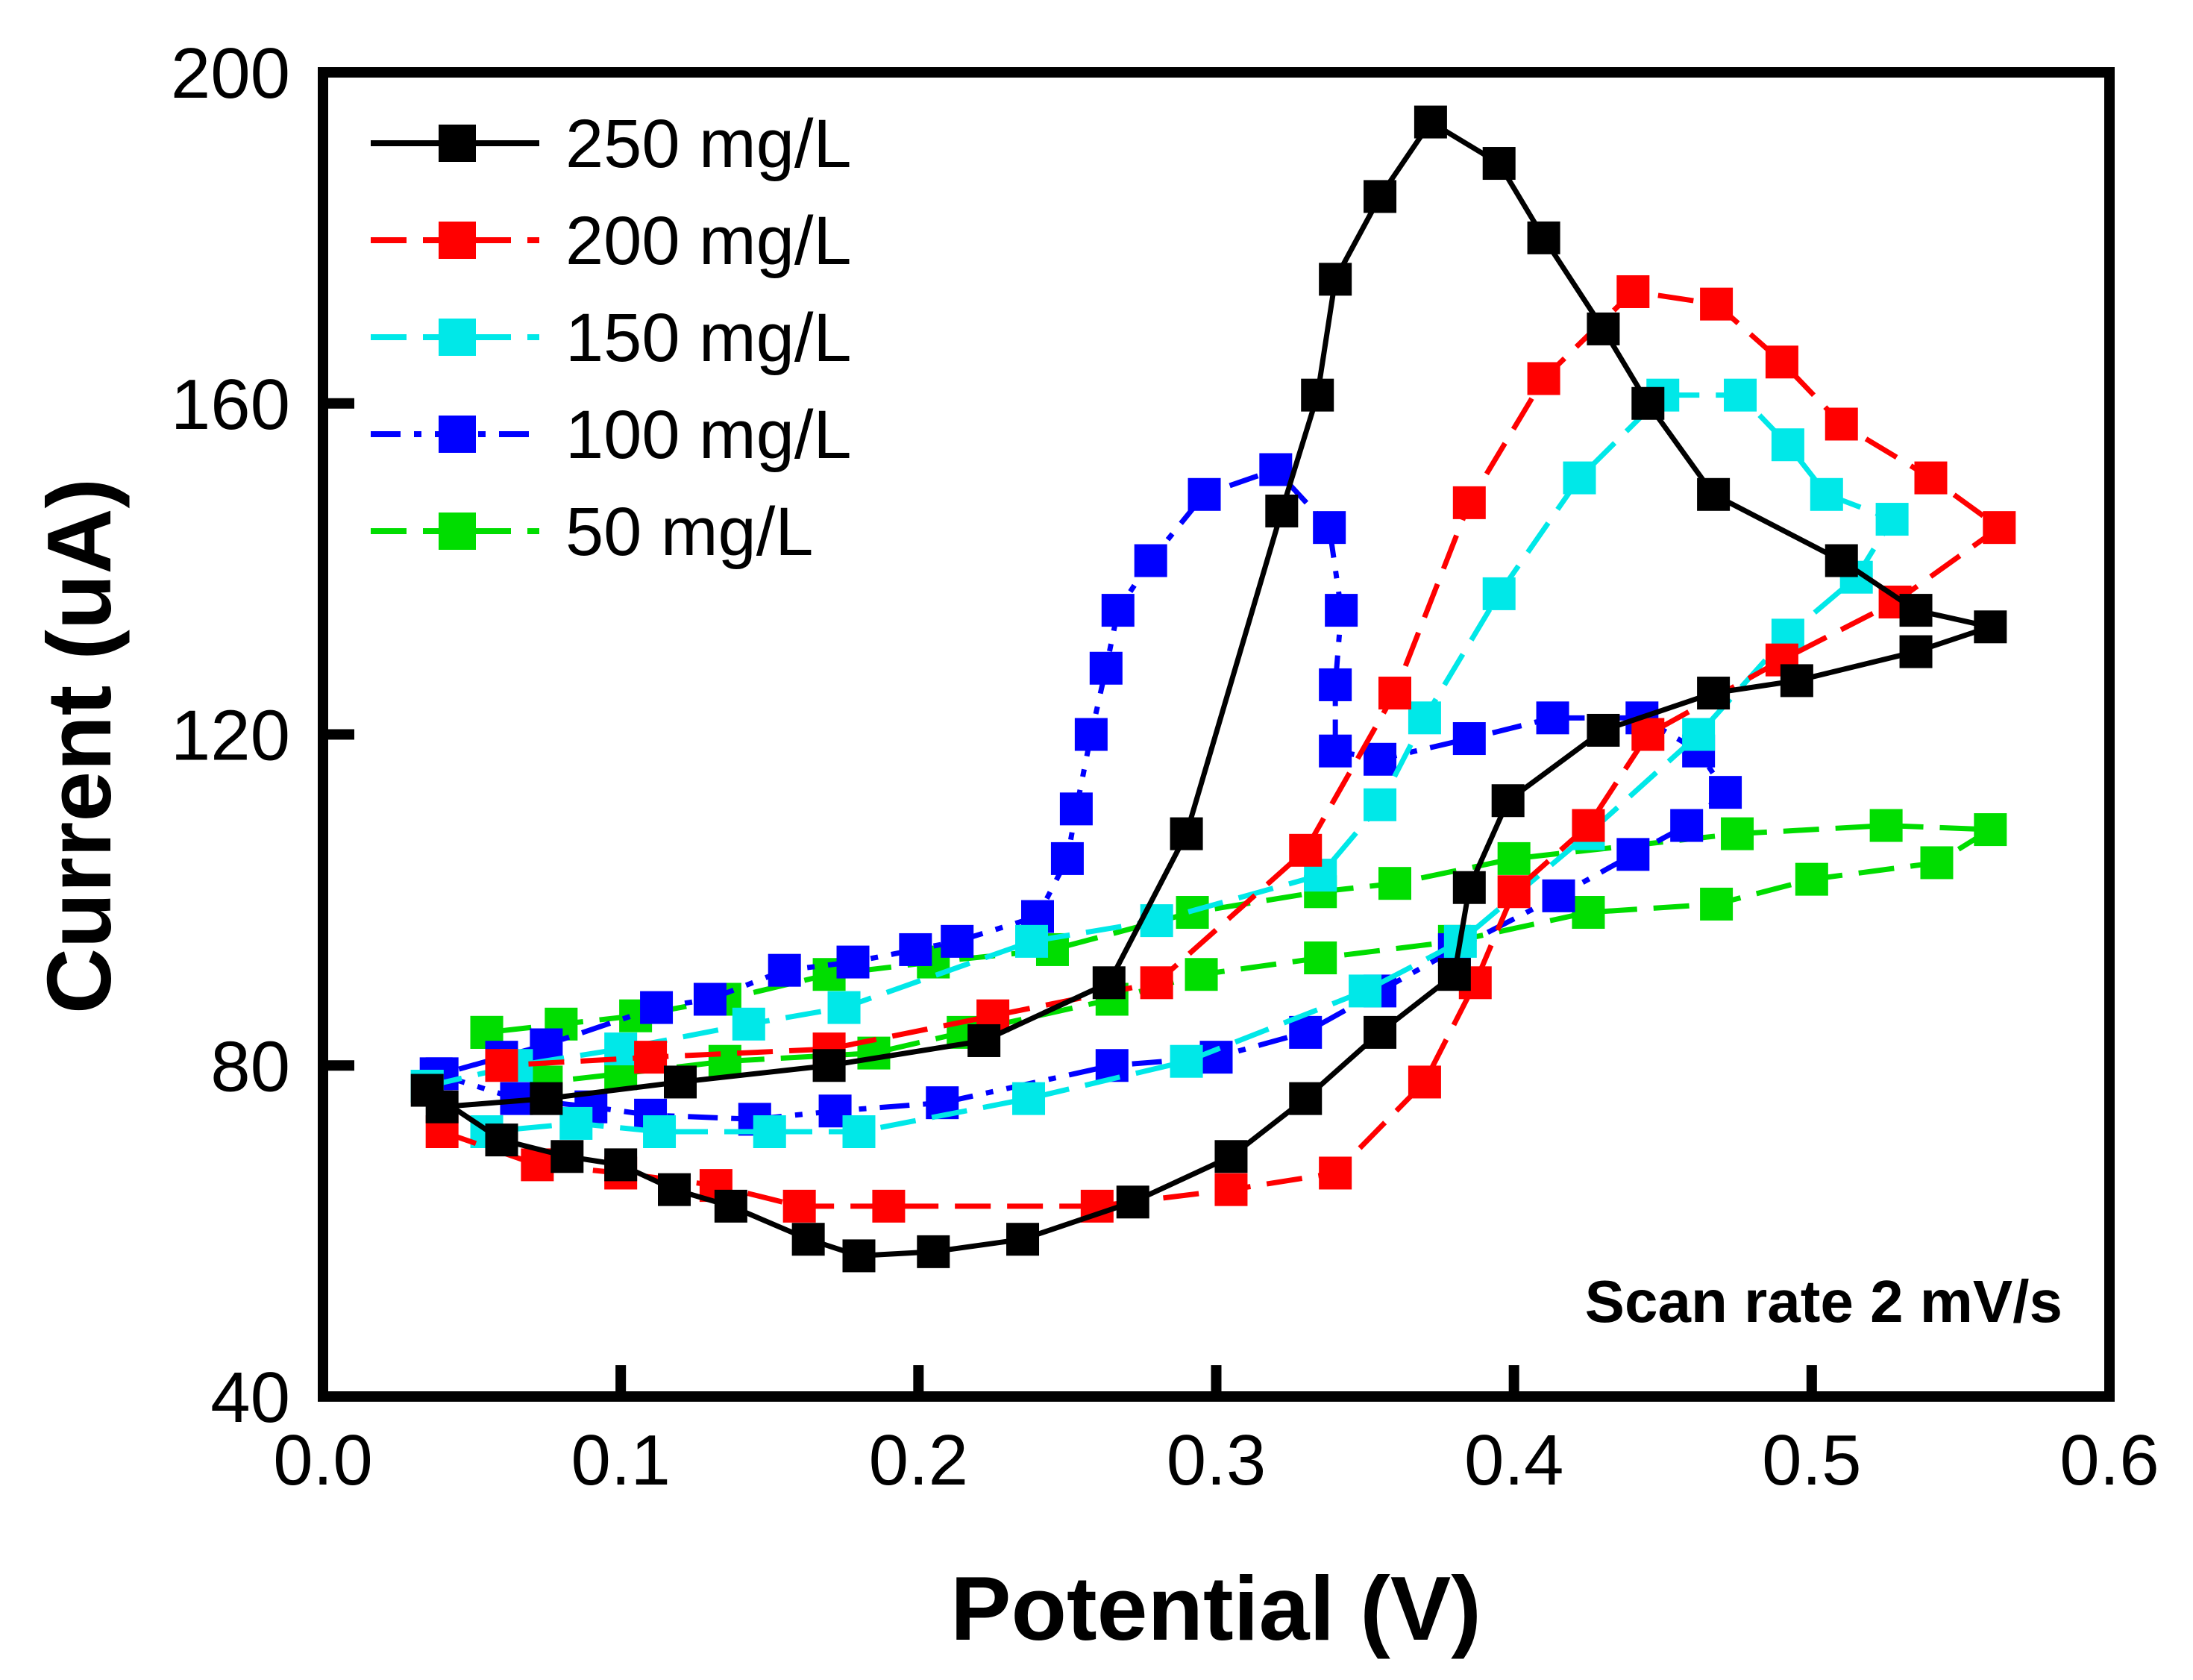  What do you see at coordinates (708, 435) in the screenshot?
I see `legend-label: 100 mg/L` at bounding box center [708, 435].